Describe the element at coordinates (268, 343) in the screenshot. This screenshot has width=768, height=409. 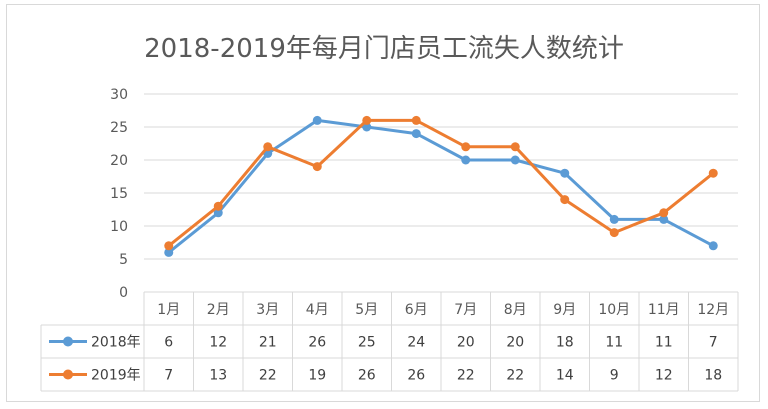
I see `data-table-value: 21` at that location.